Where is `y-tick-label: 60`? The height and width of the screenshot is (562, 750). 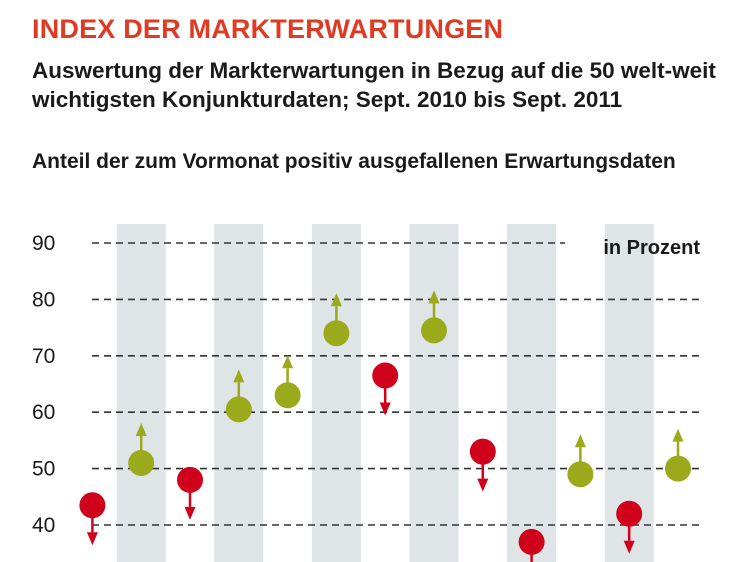 y-tick-label: 60 is located at coordinates (43, 412).